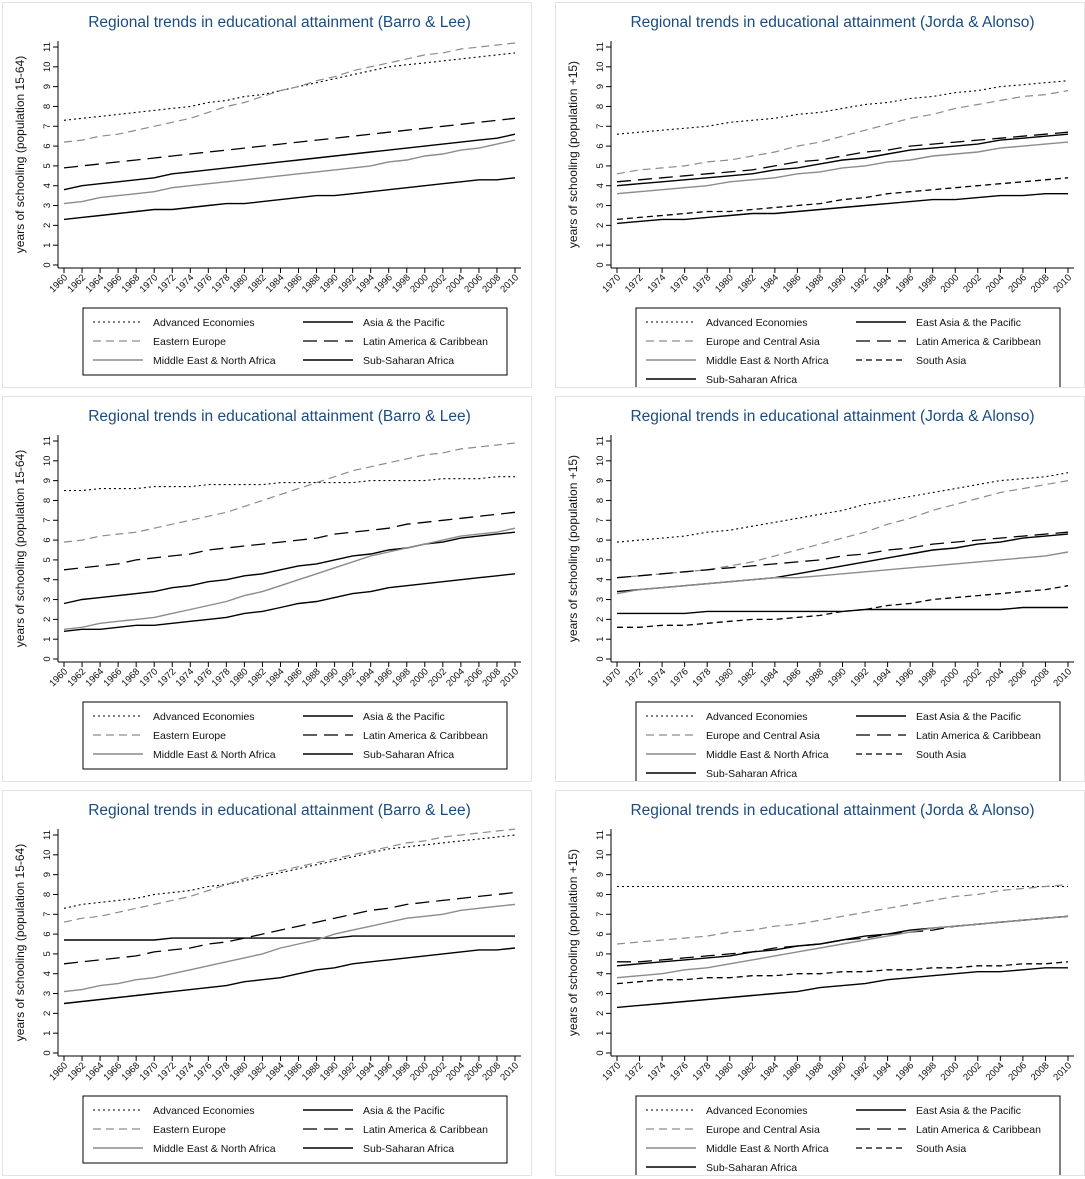 The image size is (1085, 1179). What do you see at coordinates (941, 361) in the screenshot?
I see `legend-label: South Asia` at bounding box center [941, 361].